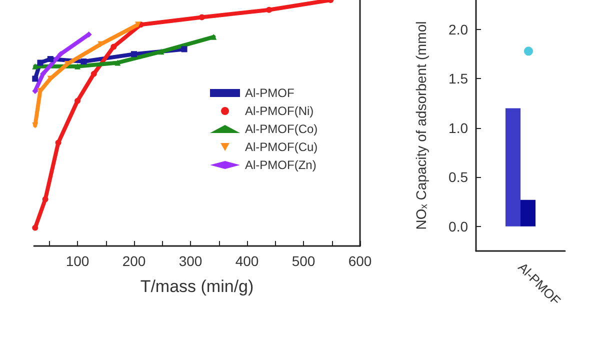  Describe the element at coordinates (78, 261) in the screenshot. I see `x-tick-label: 100` at that location.